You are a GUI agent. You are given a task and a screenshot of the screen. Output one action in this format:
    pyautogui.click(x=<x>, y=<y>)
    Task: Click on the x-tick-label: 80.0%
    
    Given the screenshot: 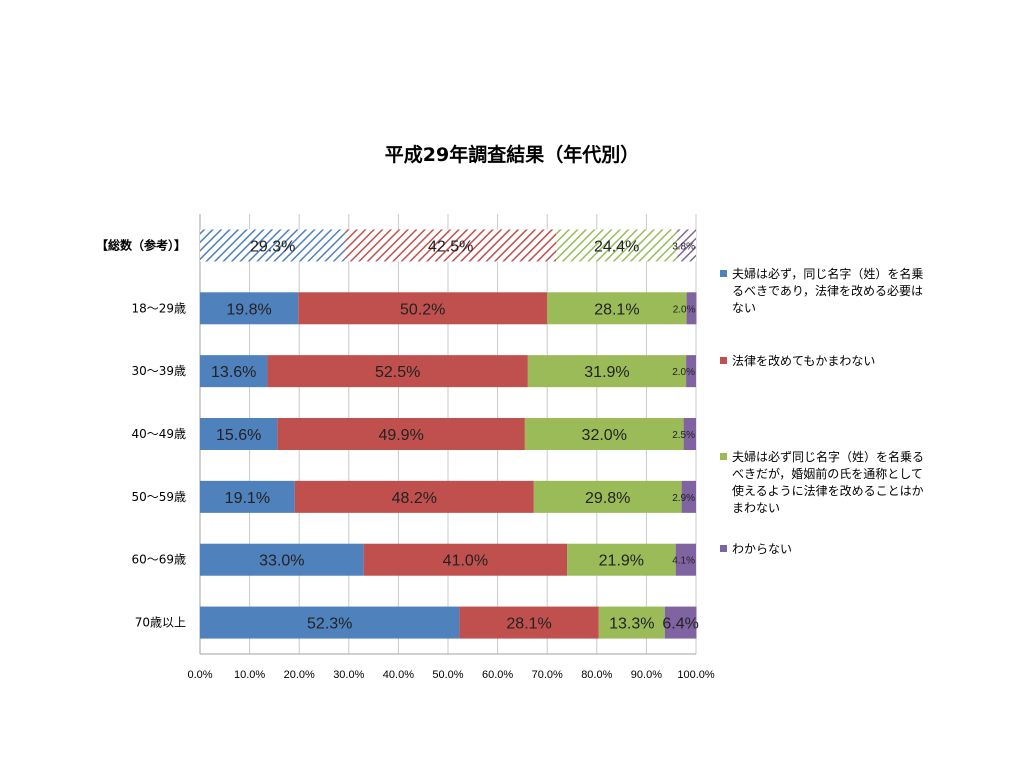 What is the action you would take?
    pyautogui.click(x=596, y=675)
    